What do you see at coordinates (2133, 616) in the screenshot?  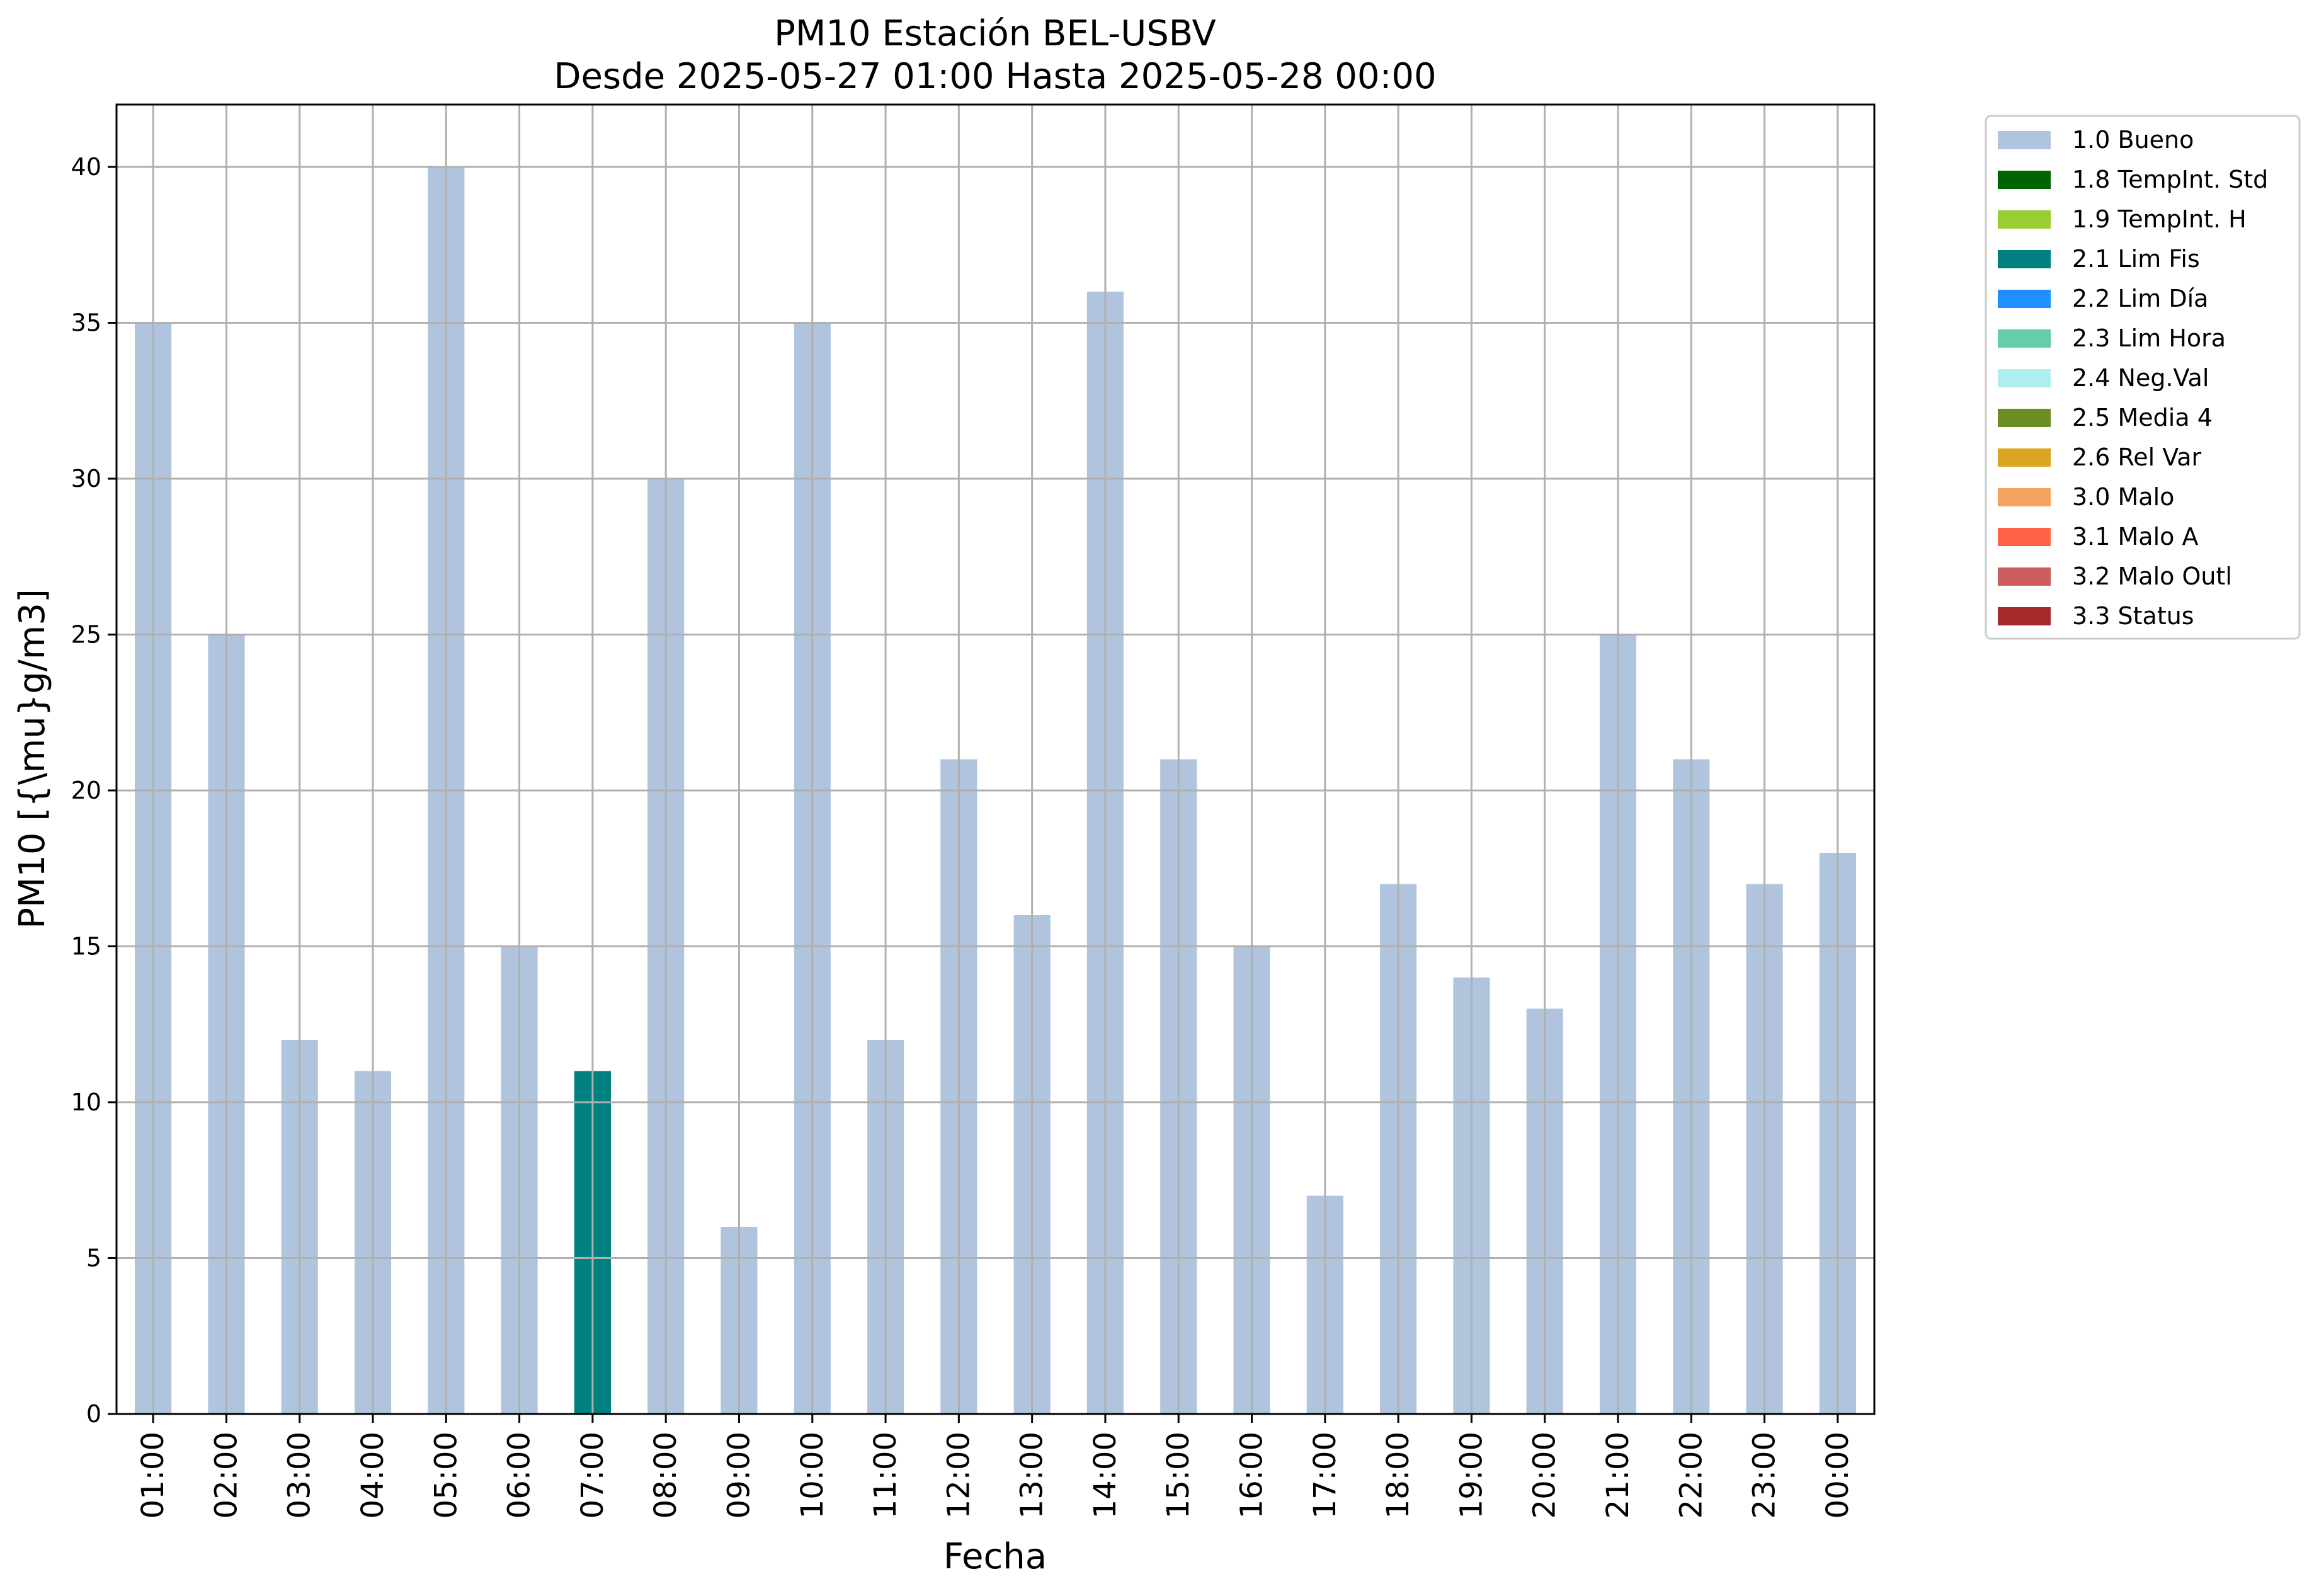 I see `legend-label: 3.3 Status` at bounding box center [2133, 616].